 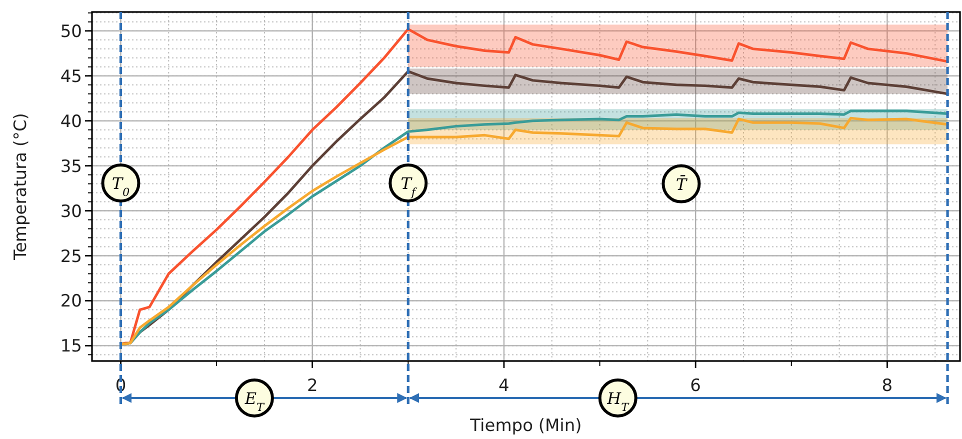 I want to click on y-tick-label: 20, so click(x=71, y=302).